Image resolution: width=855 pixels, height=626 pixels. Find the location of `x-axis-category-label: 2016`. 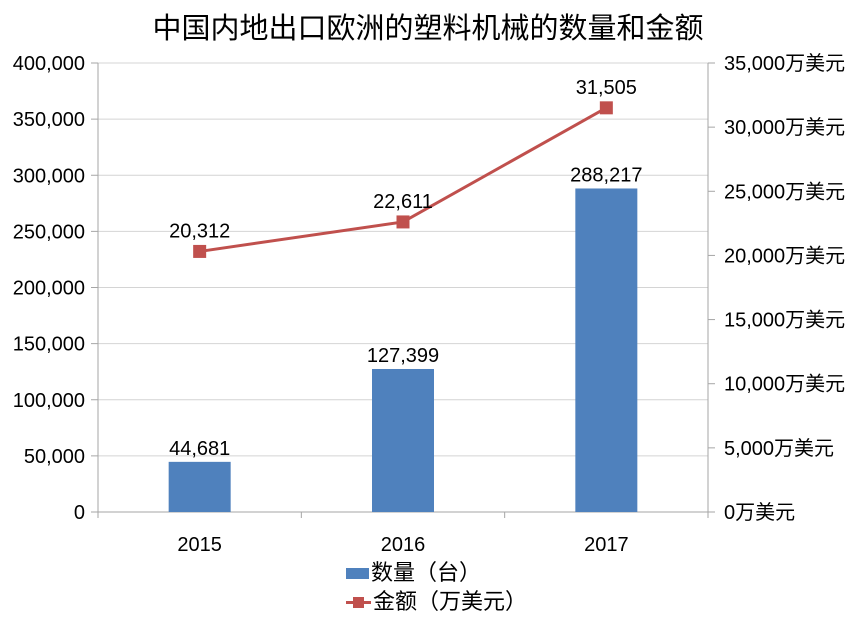

x-axis-category-label: 2016 is located at coordinates (403, 545).